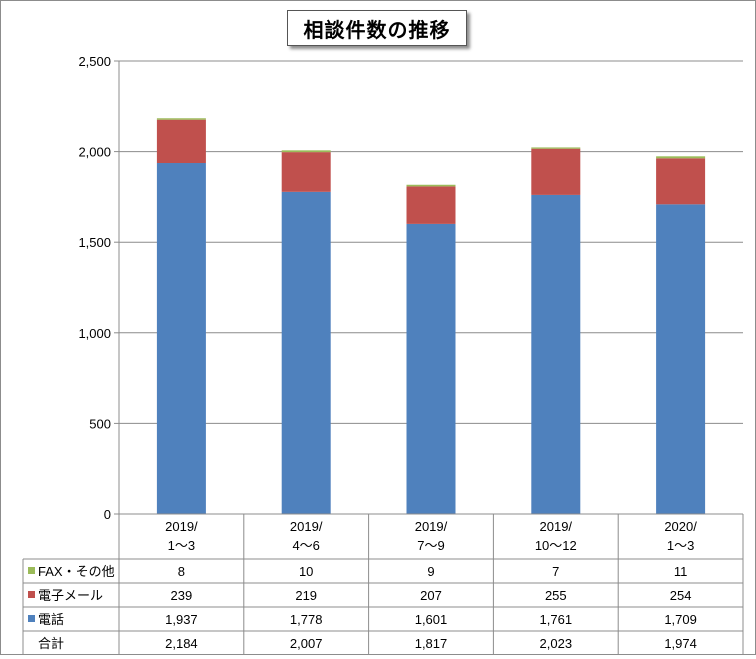 This screenshot has width=756, height=659. Describe the element at coordinates (556, 595) in the screenshot. I see `data-table-value: 255` at that location.